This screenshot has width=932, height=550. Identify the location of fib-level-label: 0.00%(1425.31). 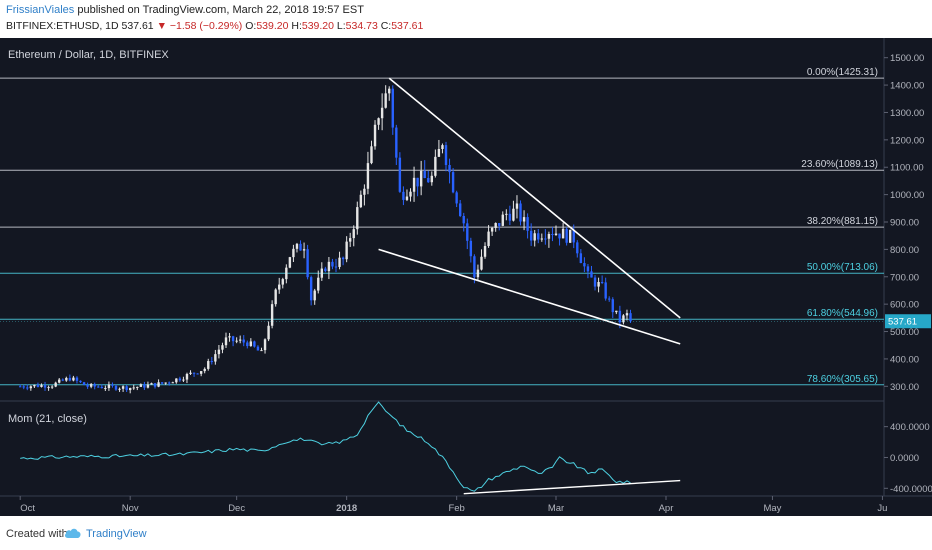
(842, 72).